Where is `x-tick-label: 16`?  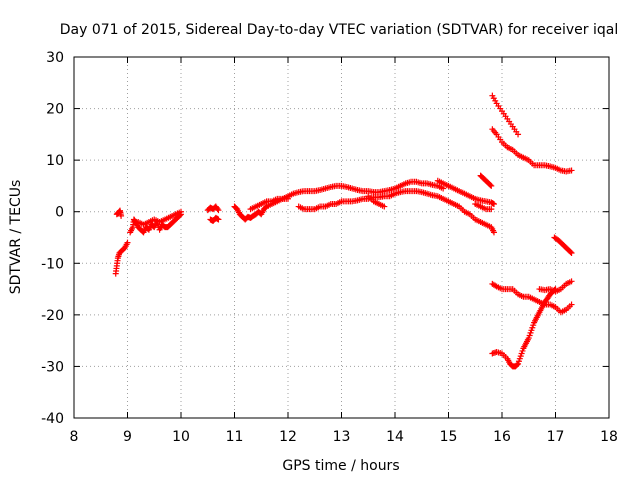
x-tick-label: 16 is located at coordinates (502, 437).